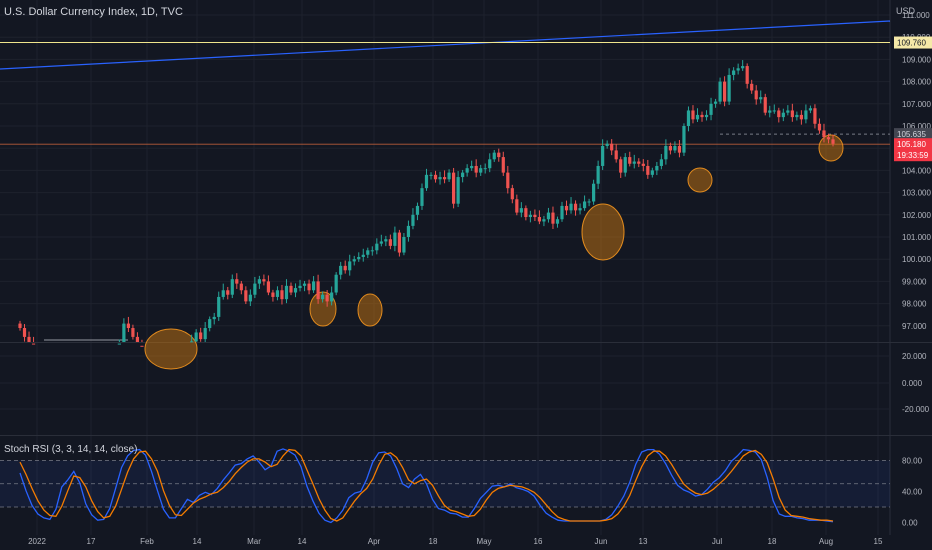 The image size is (932, 550). Describe the element at coordinates (916, 15) in the screenshot. I see `price-tick-label: 111.000` at that location.